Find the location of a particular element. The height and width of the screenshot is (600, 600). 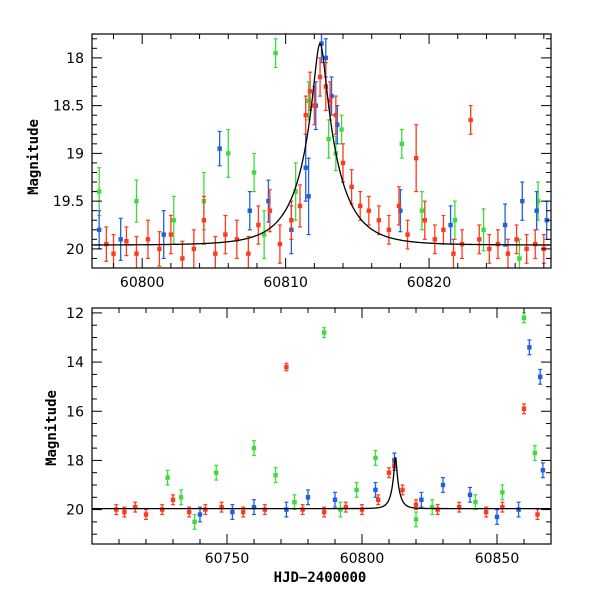

bottom-x-axis-title: HJD−2400000 is located at coordinates (320, 578).